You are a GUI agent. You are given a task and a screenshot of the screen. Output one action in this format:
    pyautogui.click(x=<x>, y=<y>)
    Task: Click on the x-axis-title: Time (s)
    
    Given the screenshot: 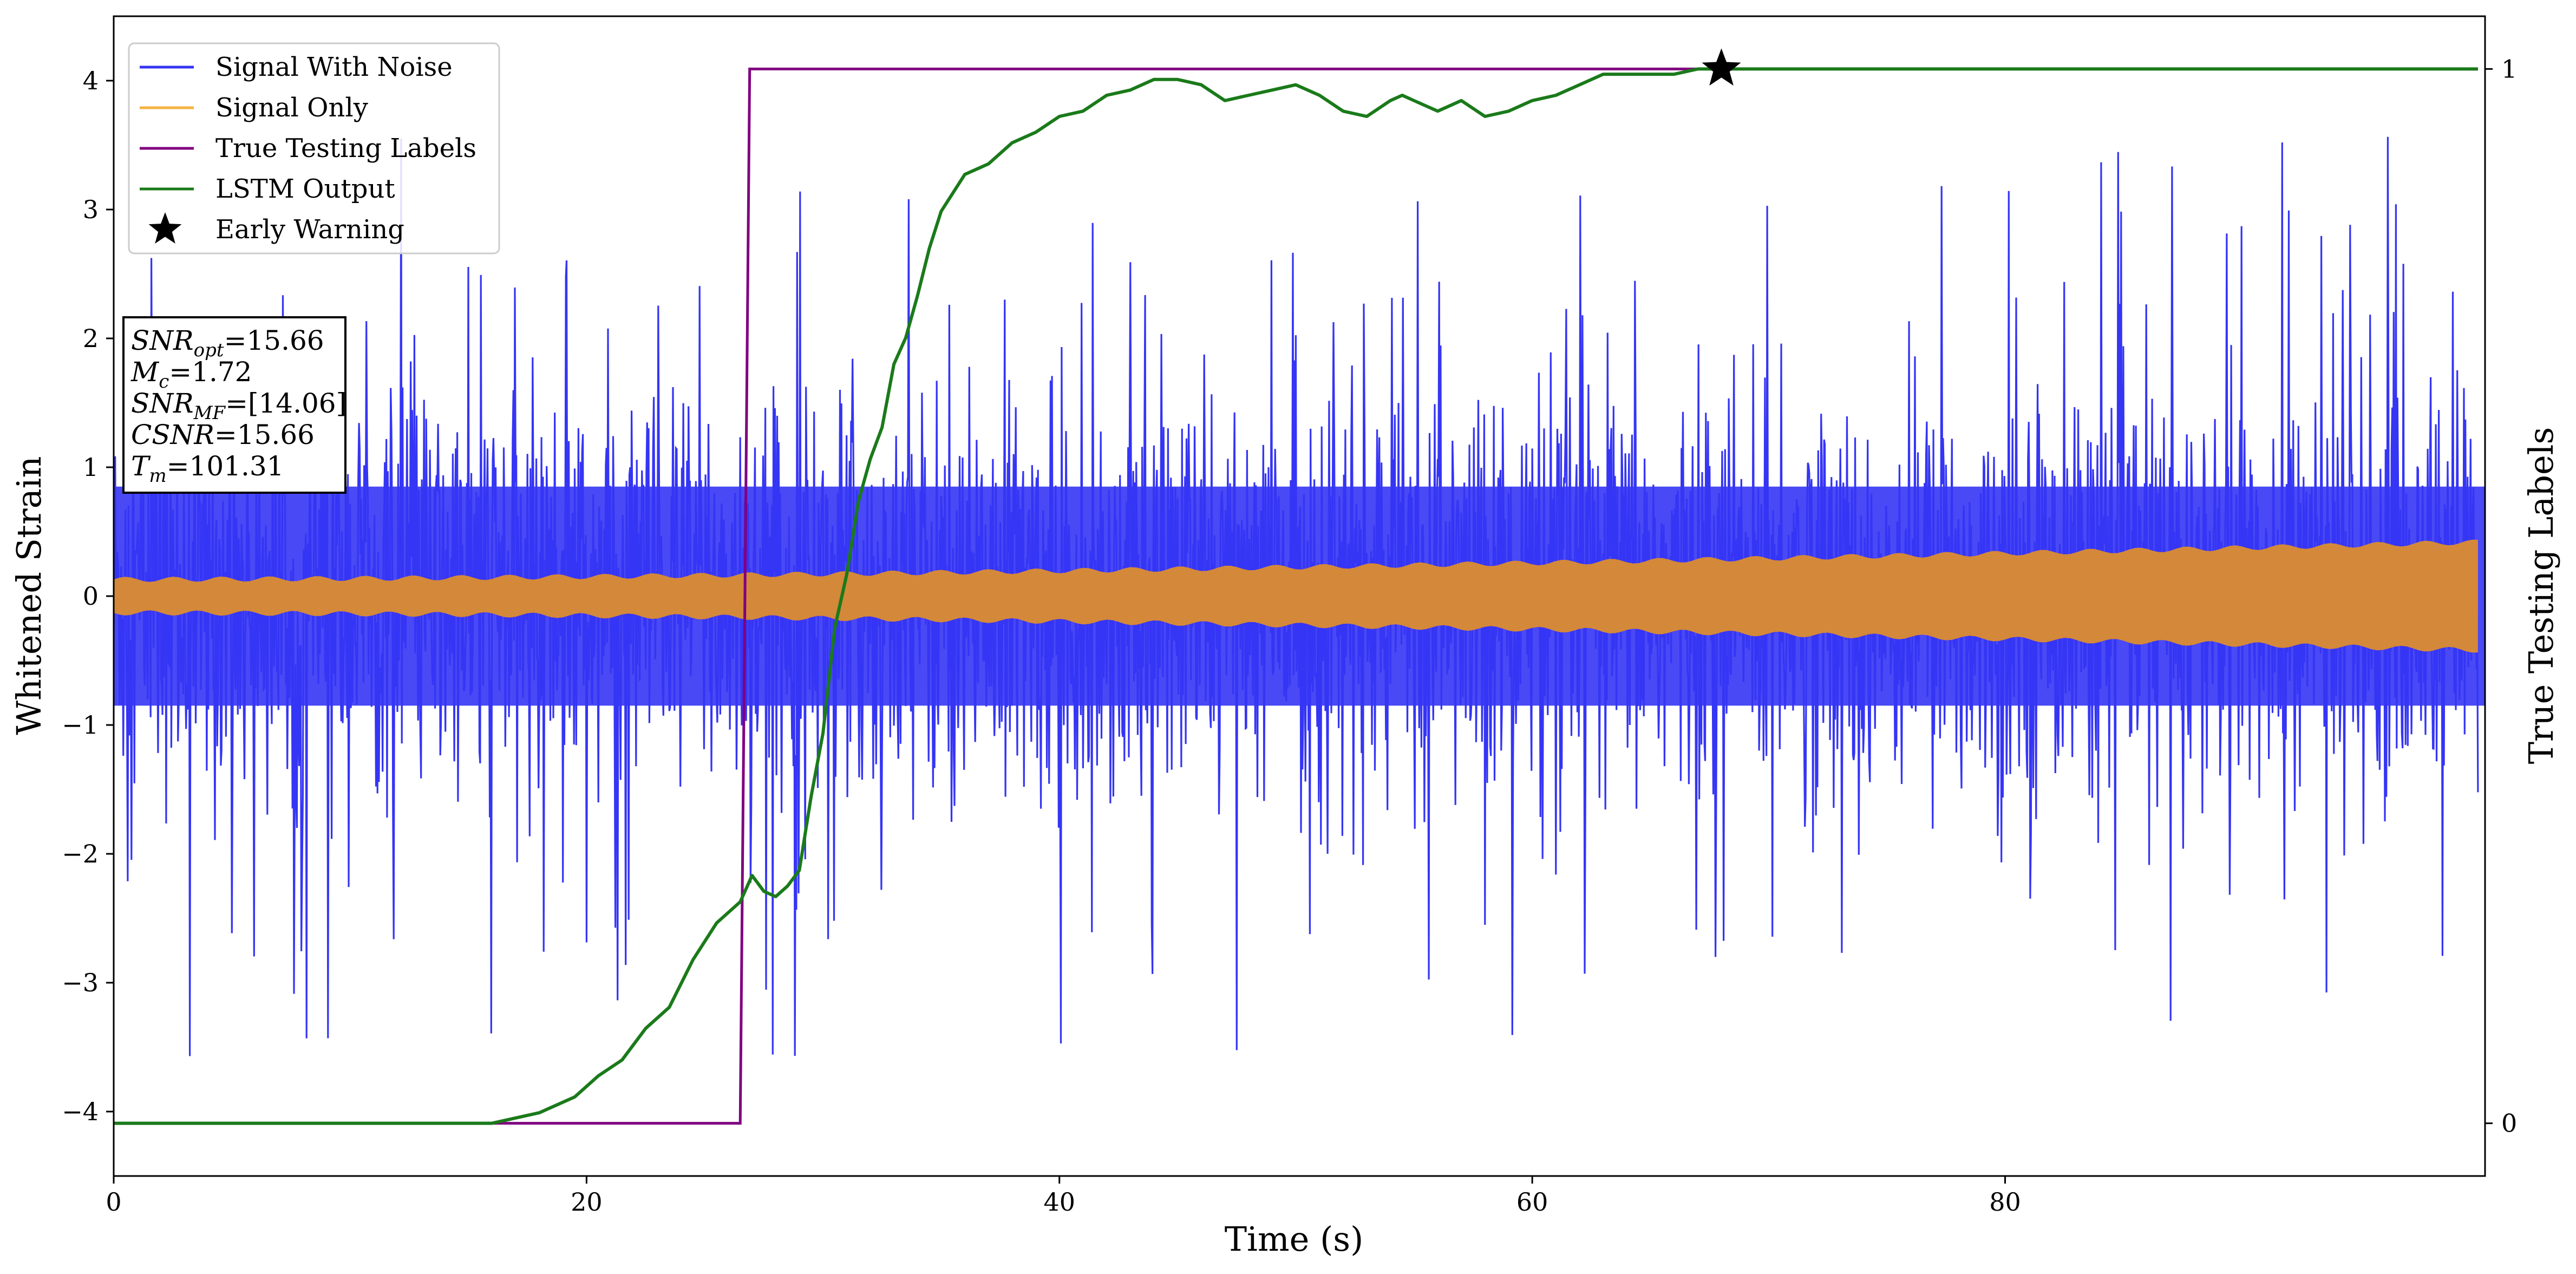 What is the action you would take?
    pyautogui.click(x=1294, y=1239)
    